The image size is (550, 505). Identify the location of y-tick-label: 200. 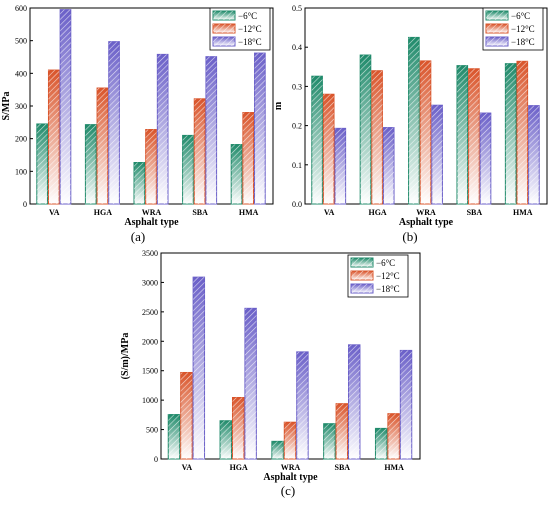
(21, 139).